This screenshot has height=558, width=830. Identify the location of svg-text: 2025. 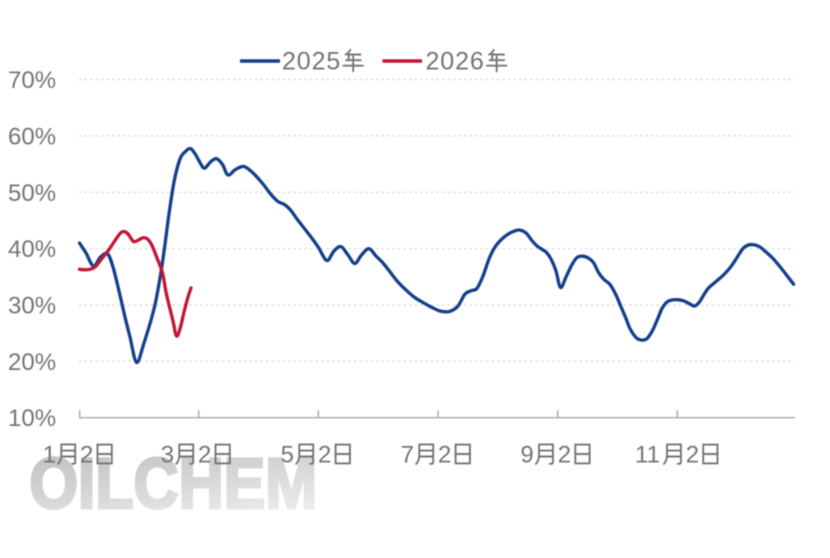
(311, 62).